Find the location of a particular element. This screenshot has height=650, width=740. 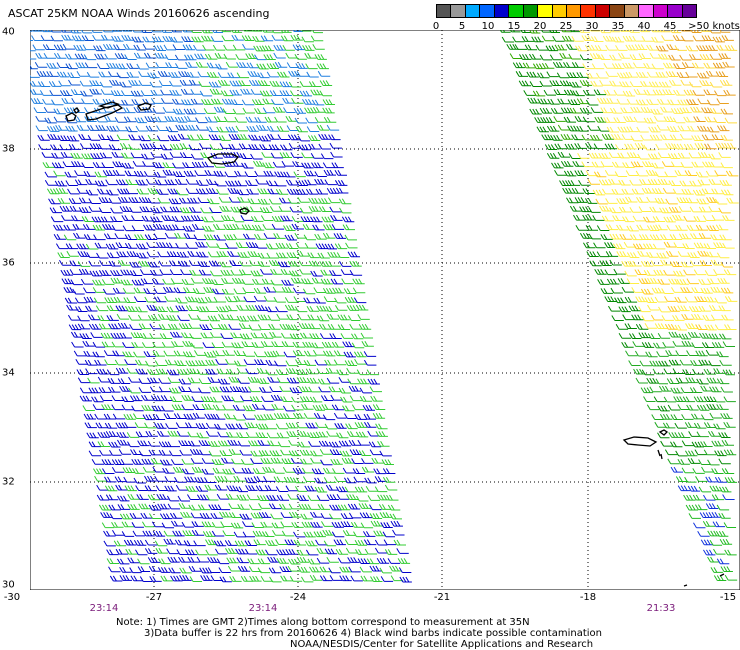

lon-label-minus21: -21 is located at coordinates (442, 597).